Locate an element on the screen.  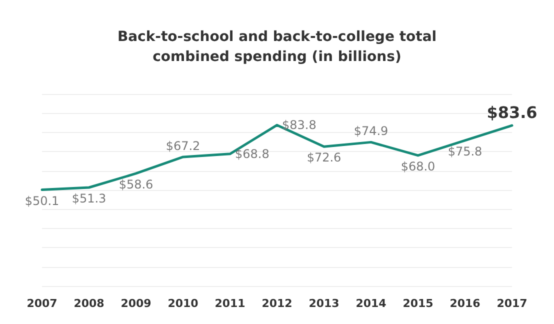
data-label: $68.0 is located at coordinates (418, 166).